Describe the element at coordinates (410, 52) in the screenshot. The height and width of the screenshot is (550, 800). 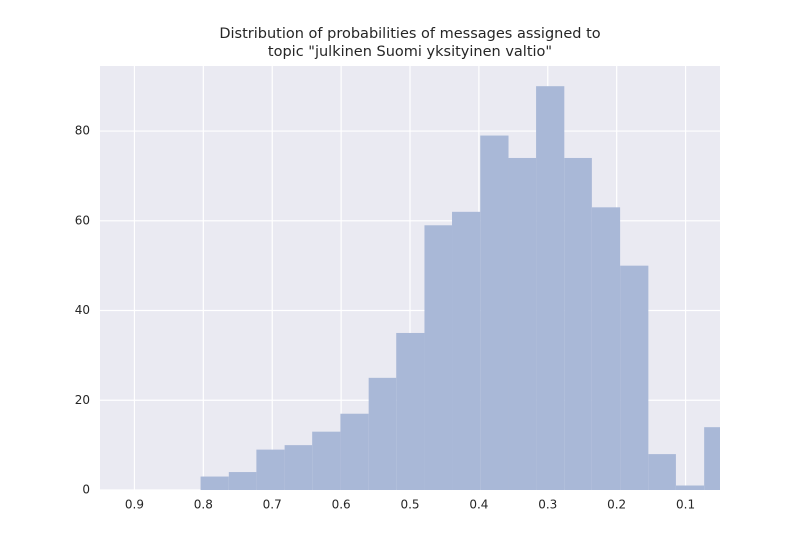
I see `chart-title: topic "julkinen Suomi yksityinen valtio"` at that location.